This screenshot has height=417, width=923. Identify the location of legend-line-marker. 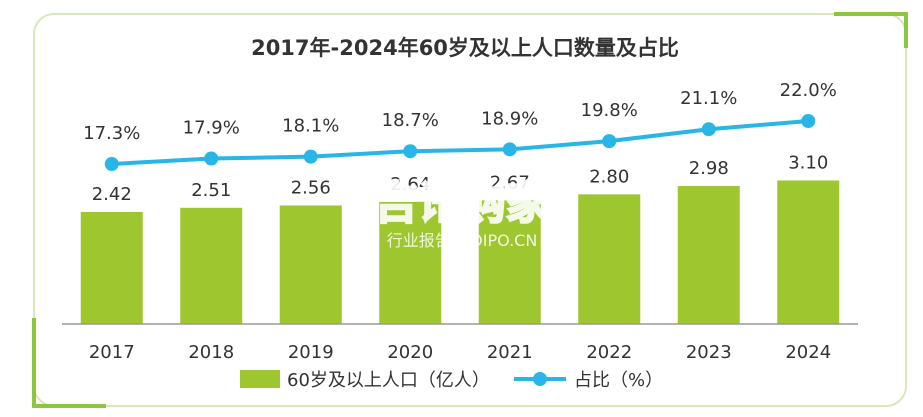
(540, 379).